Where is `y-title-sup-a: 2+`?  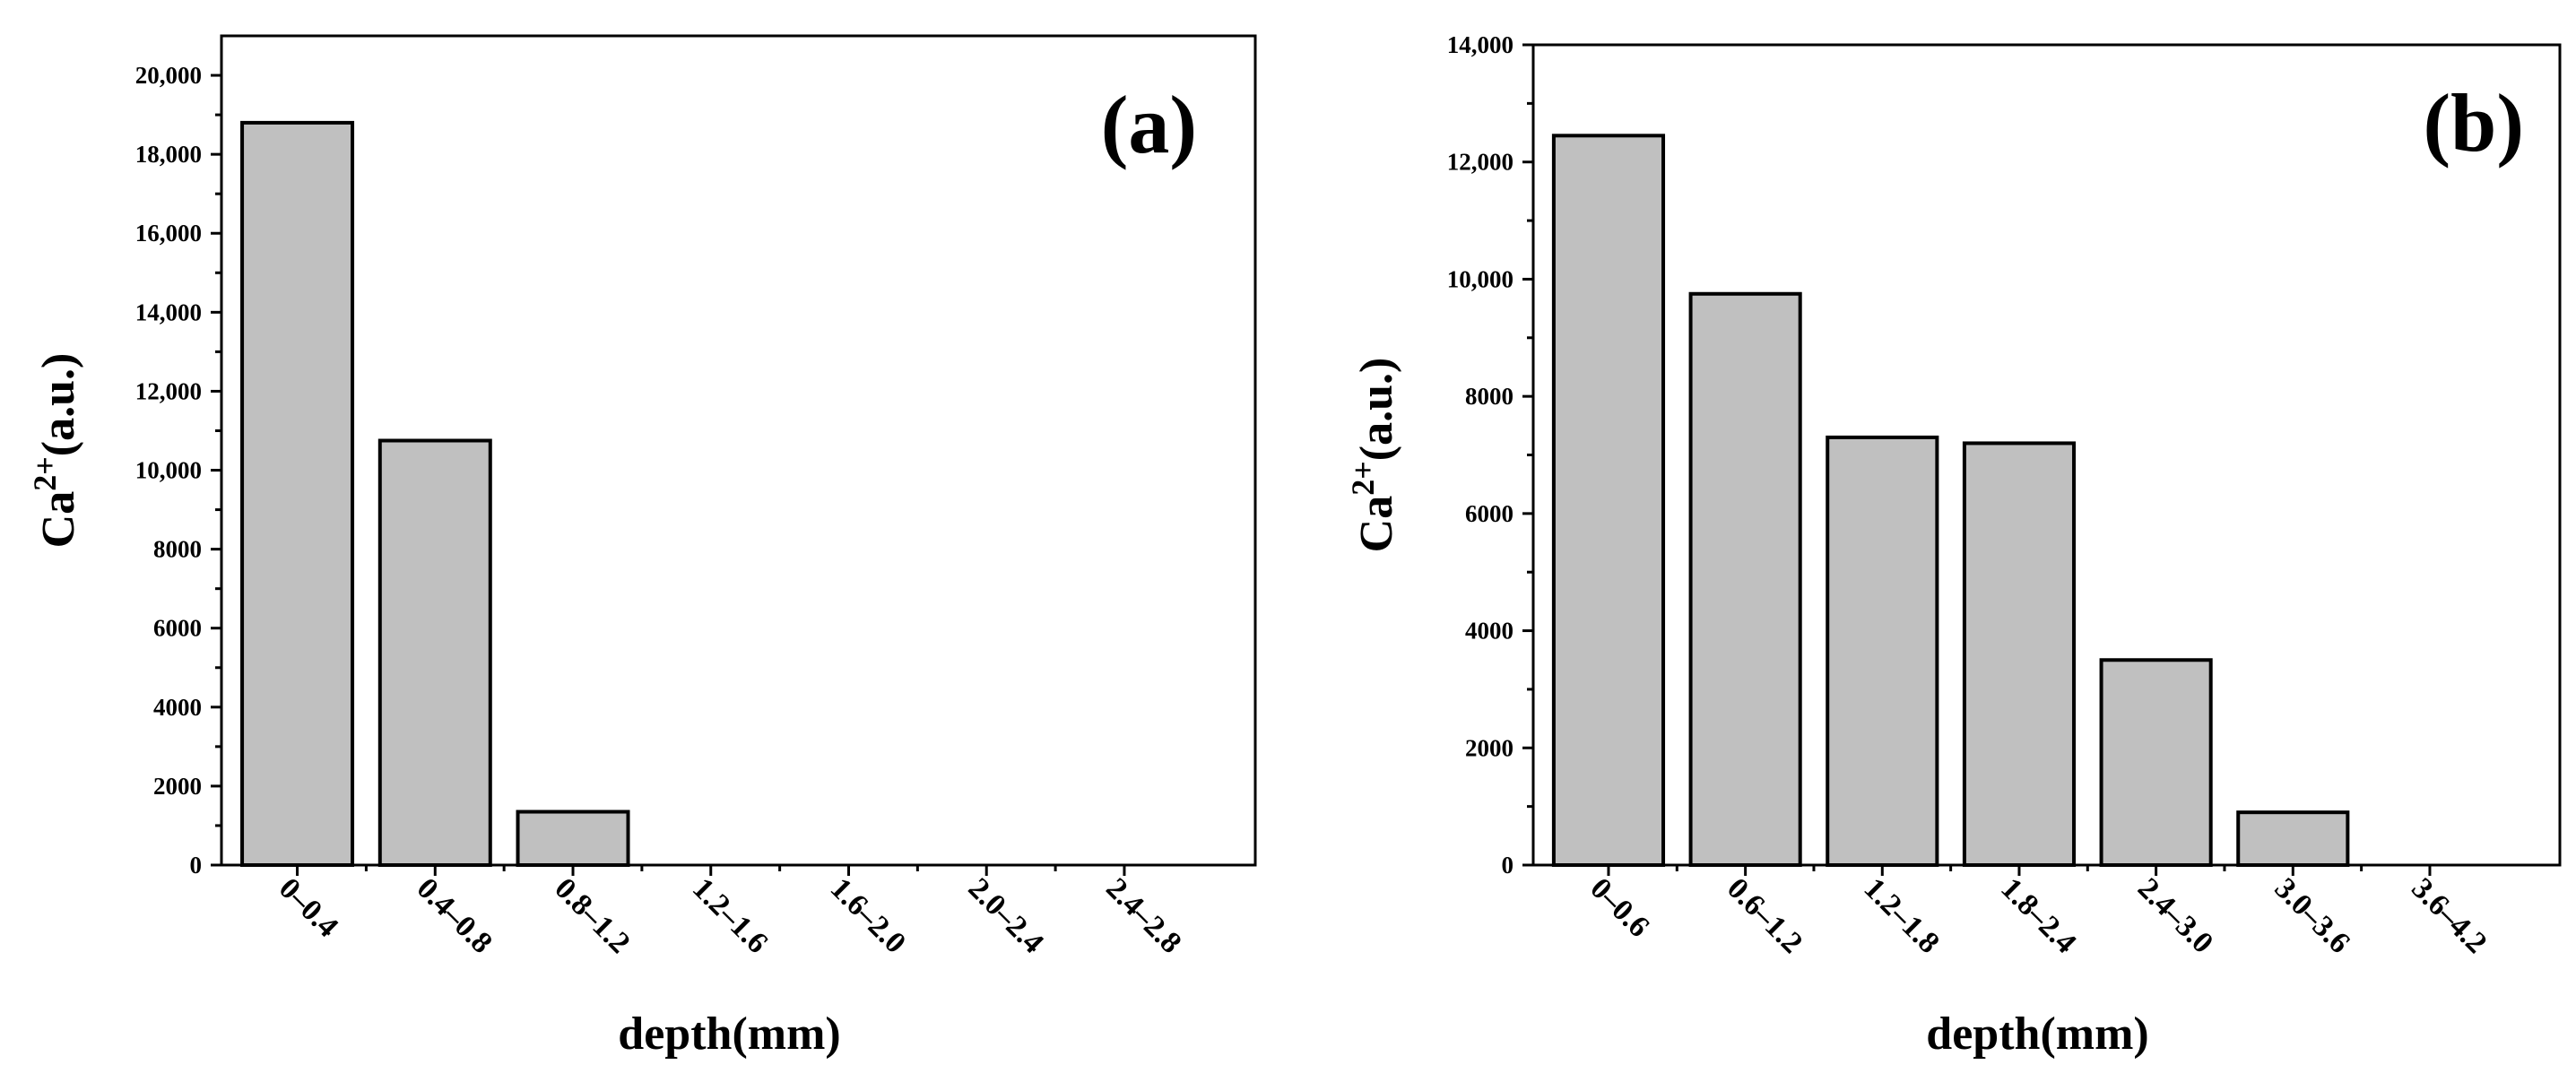
y-title-sup-a: 2+ is located at coordinates (45, 473).